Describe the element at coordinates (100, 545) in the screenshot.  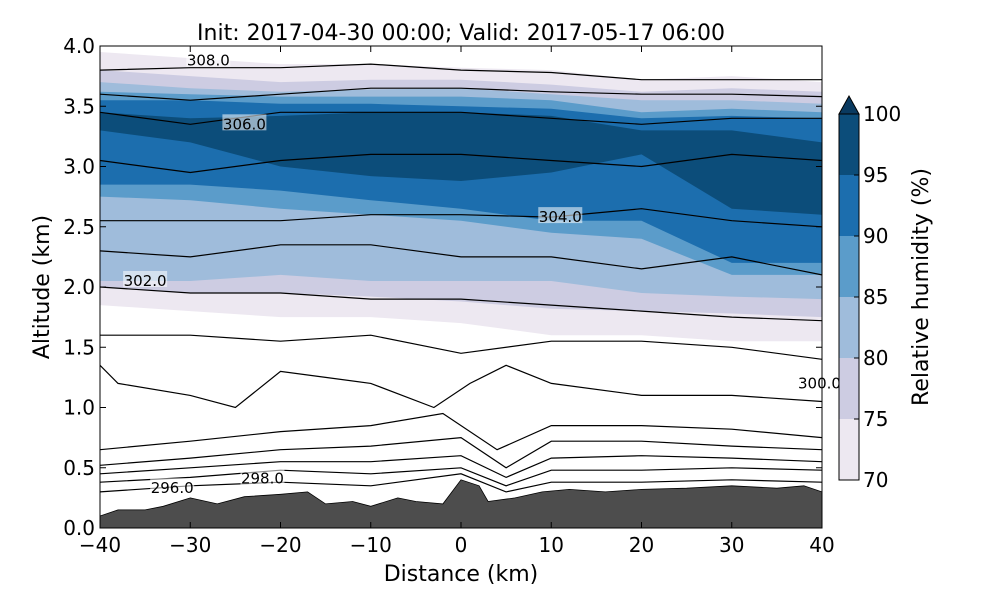
I see `x-tick-label: −40` at that location.